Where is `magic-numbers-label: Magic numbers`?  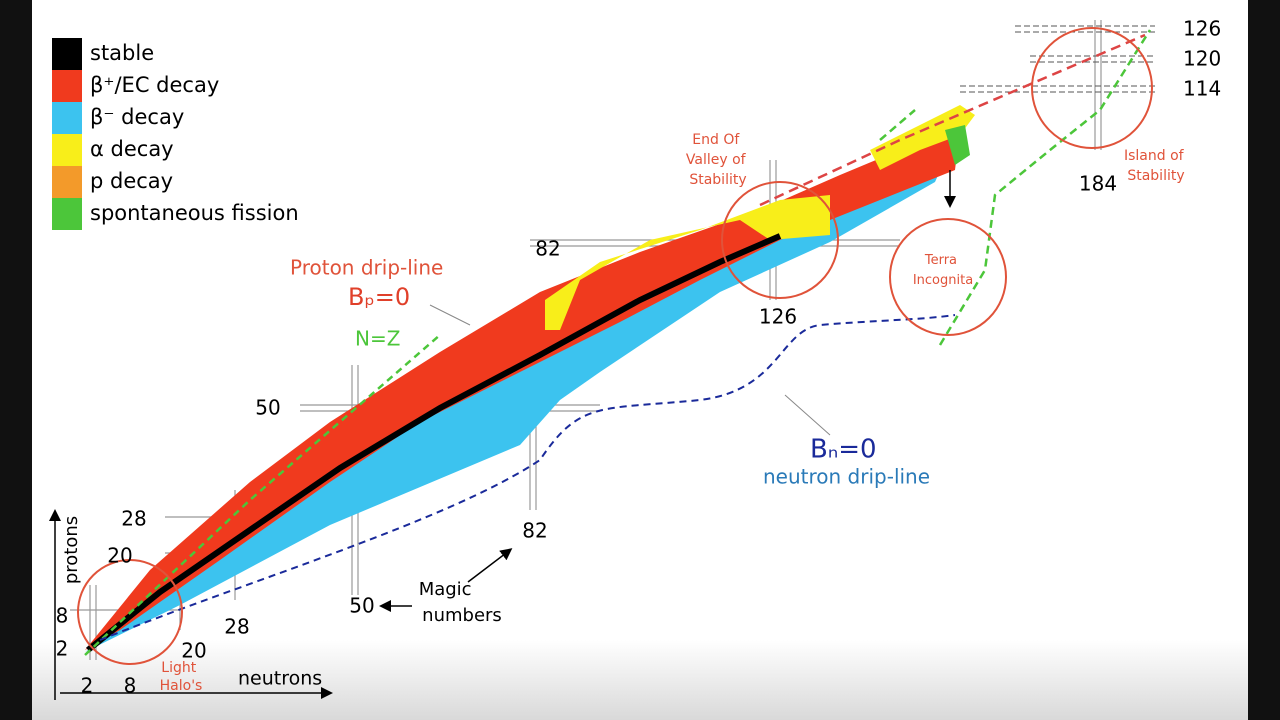 magic-numbers-label: Magic numbers is located at coordinates (460, 602).